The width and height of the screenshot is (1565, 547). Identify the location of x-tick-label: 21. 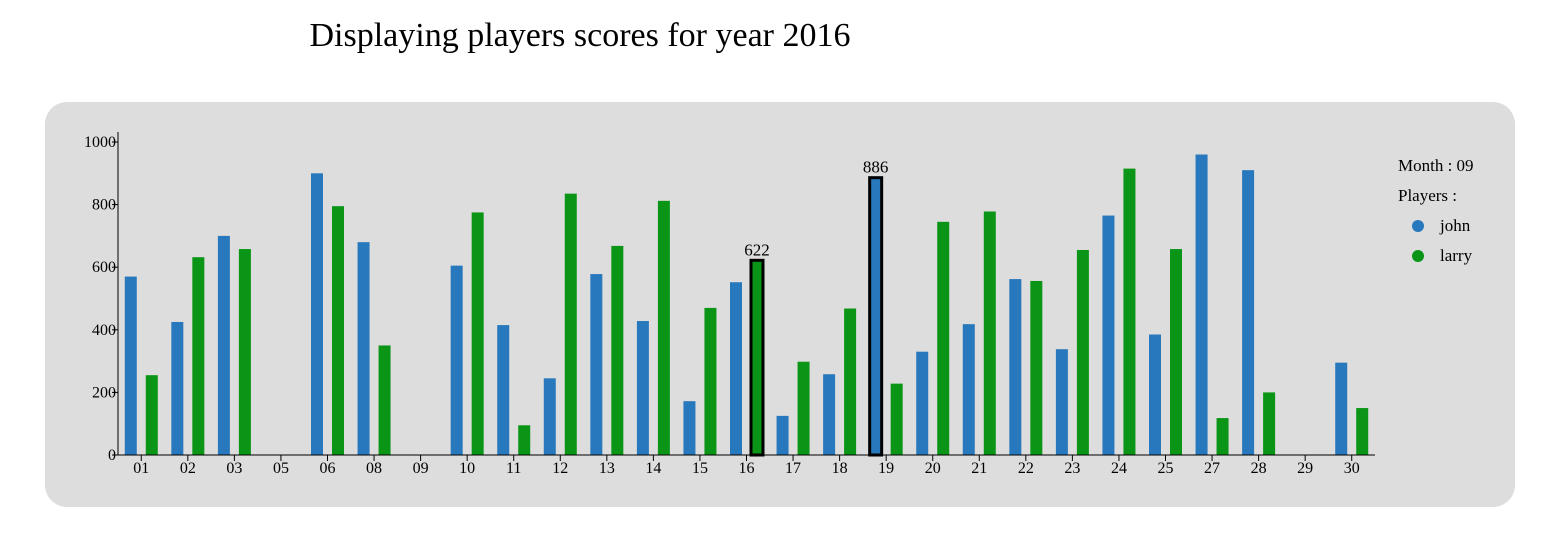
(979, 468).